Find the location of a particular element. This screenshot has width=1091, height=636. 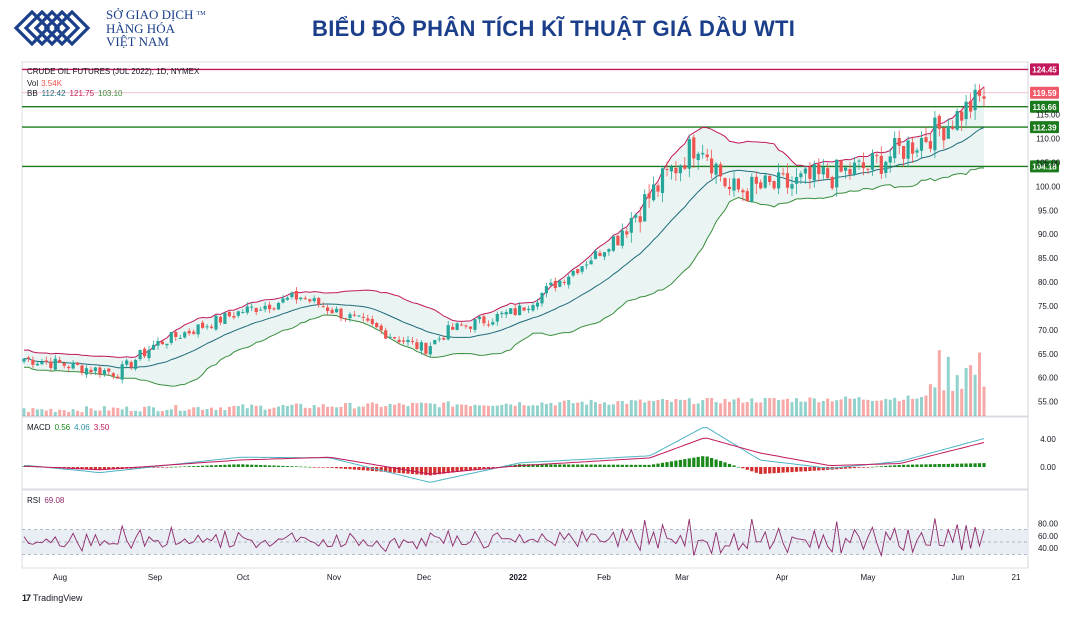

macd-pane is located at coordinates (525, 453).